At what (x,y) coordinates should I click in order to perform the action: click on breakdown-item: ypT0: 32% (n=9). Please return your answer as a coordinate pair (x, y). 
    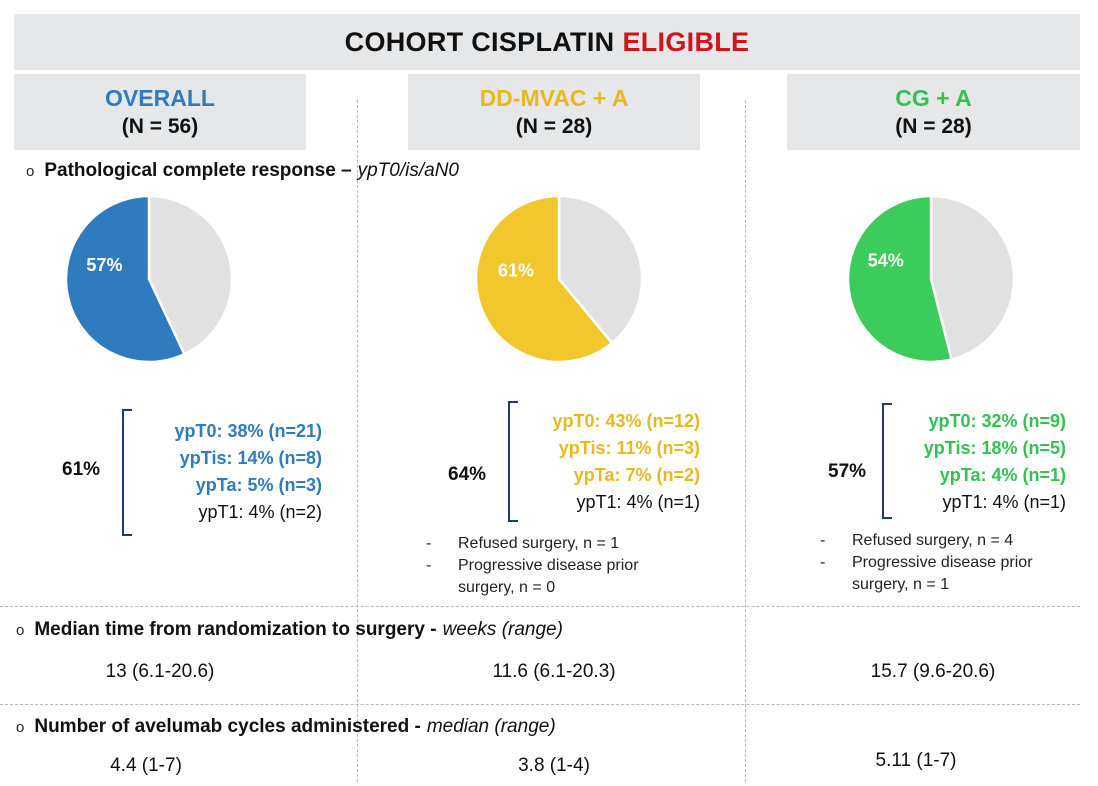
    Looking at the image, I should click on (997, 421).